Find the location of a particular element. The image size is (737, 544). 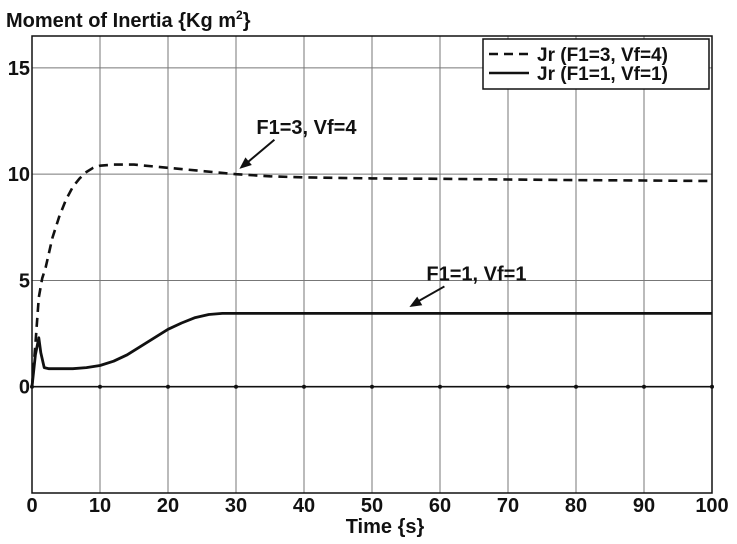

x-tick-label: 90 is located at coordinates (644, 506).